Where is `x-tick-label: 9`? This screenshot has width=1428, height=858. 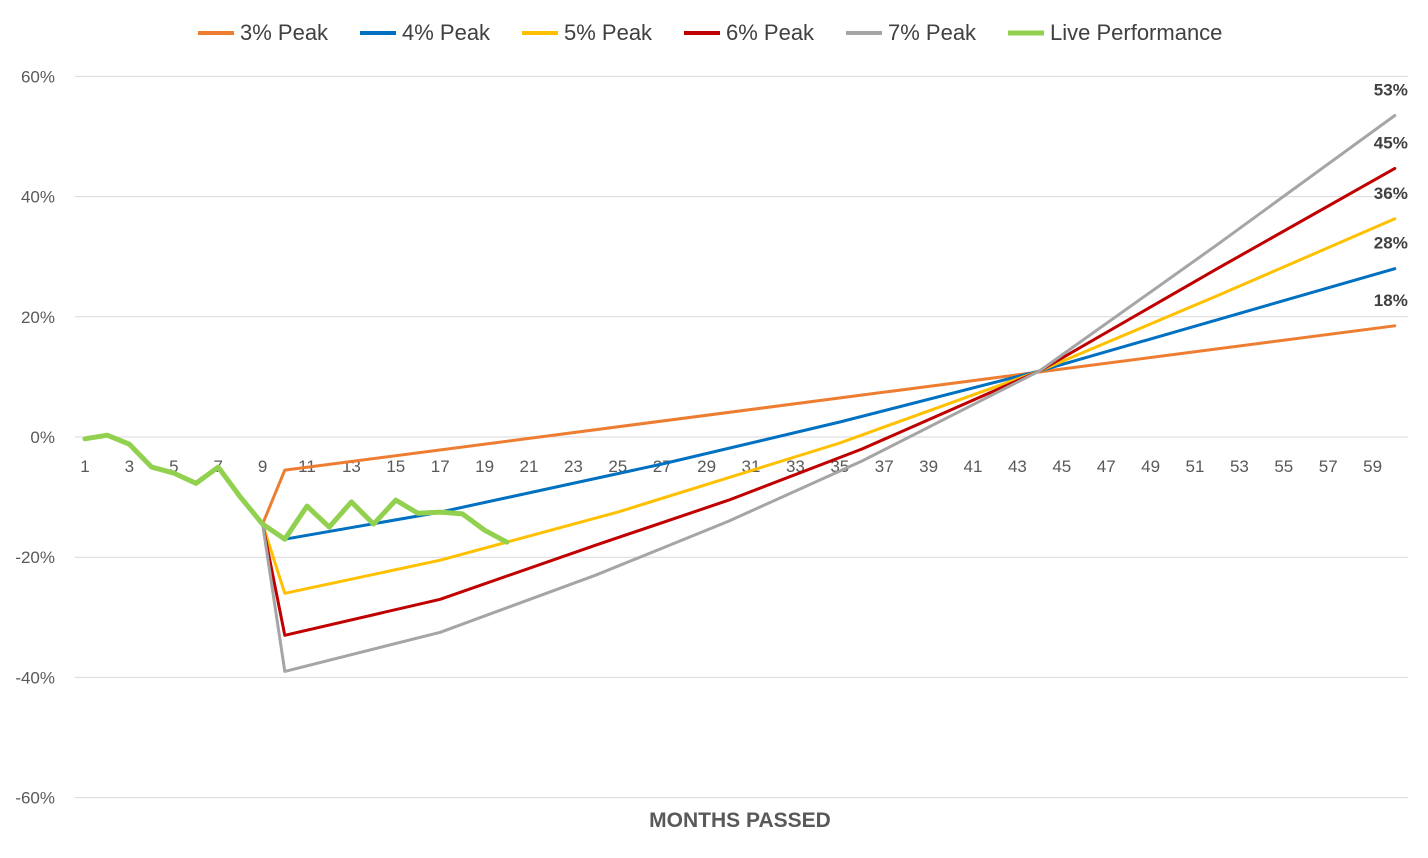
x-tick-label: 9 is located at coordinates (262, 466).